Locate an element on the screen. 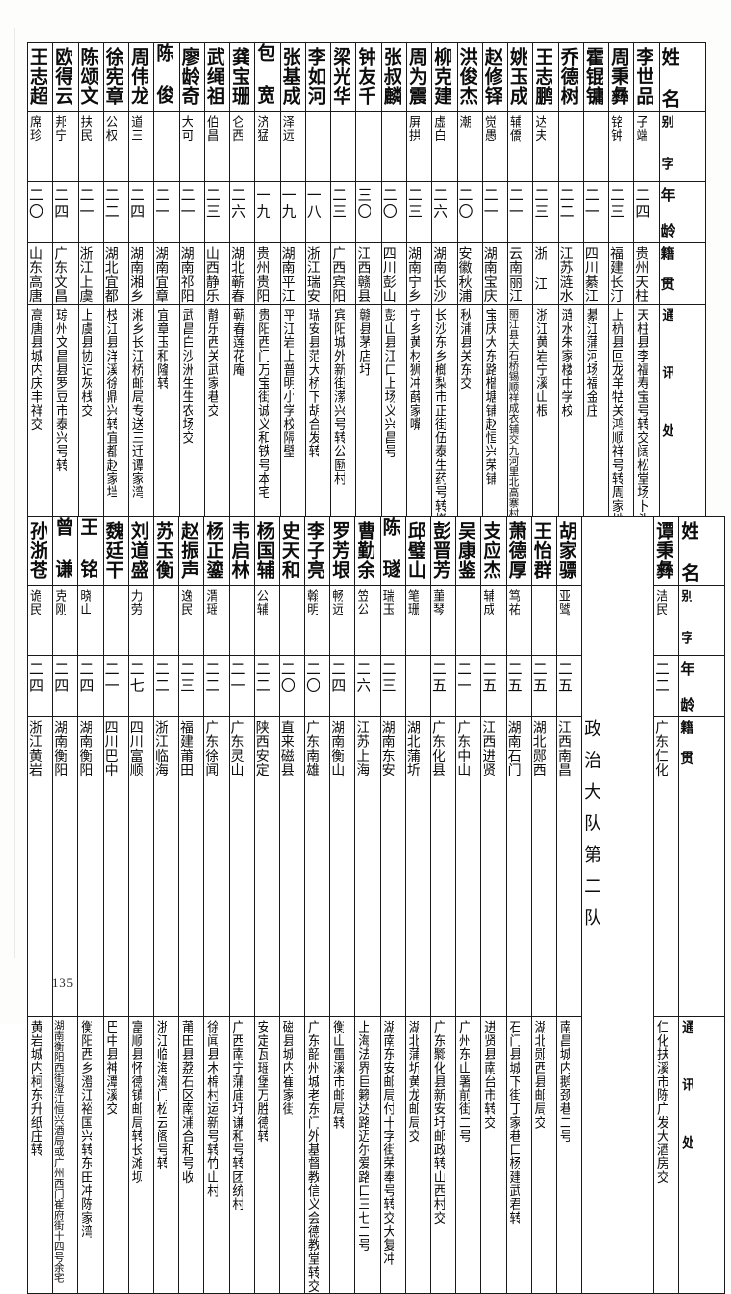 The width and height of the screenshot is (731, 1294). entry-7-name: 洪俊杰 is located at coordinates (469, 77).